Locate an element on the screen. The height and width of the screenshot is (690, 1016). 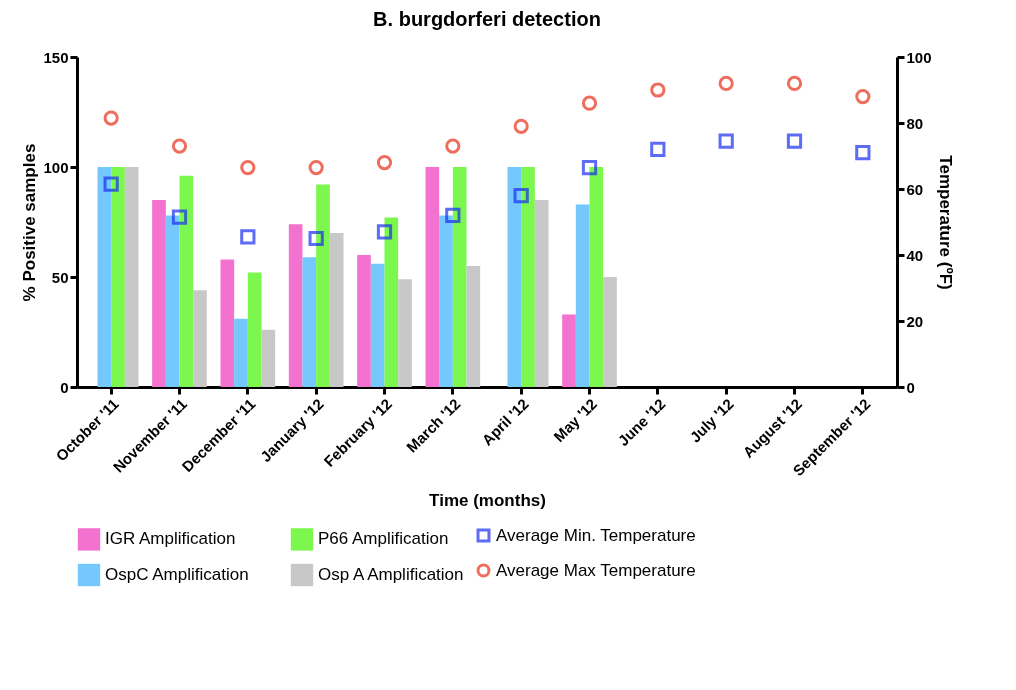
y-tick-label: 100 is located at coordinates (56, 167).